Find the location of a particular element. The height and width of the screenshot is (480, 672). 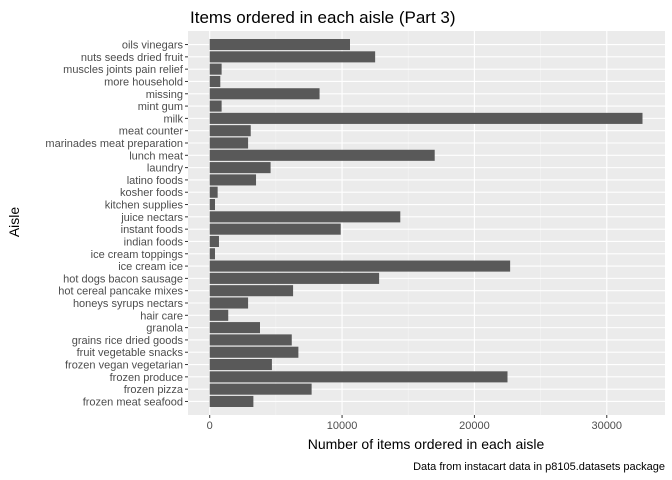

x-axis-ticks: 0 10000 20000 30000 is located at coordinates (414, 423).